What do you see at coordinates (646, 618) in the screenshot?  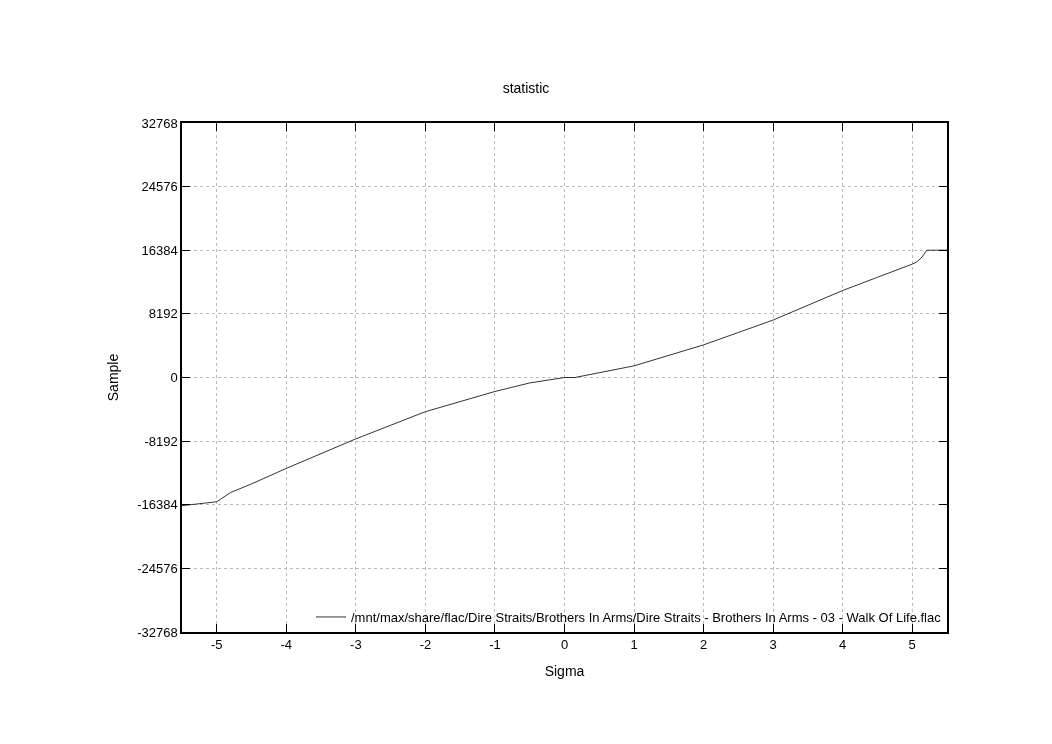 I see `legend-label: /mnt/max/share/flac/Dire Straits/Brothers In Arms/Dire Straits - Brothers In Arms - 03 - Walk Of Life.flac` at bounding box center [646, 618].